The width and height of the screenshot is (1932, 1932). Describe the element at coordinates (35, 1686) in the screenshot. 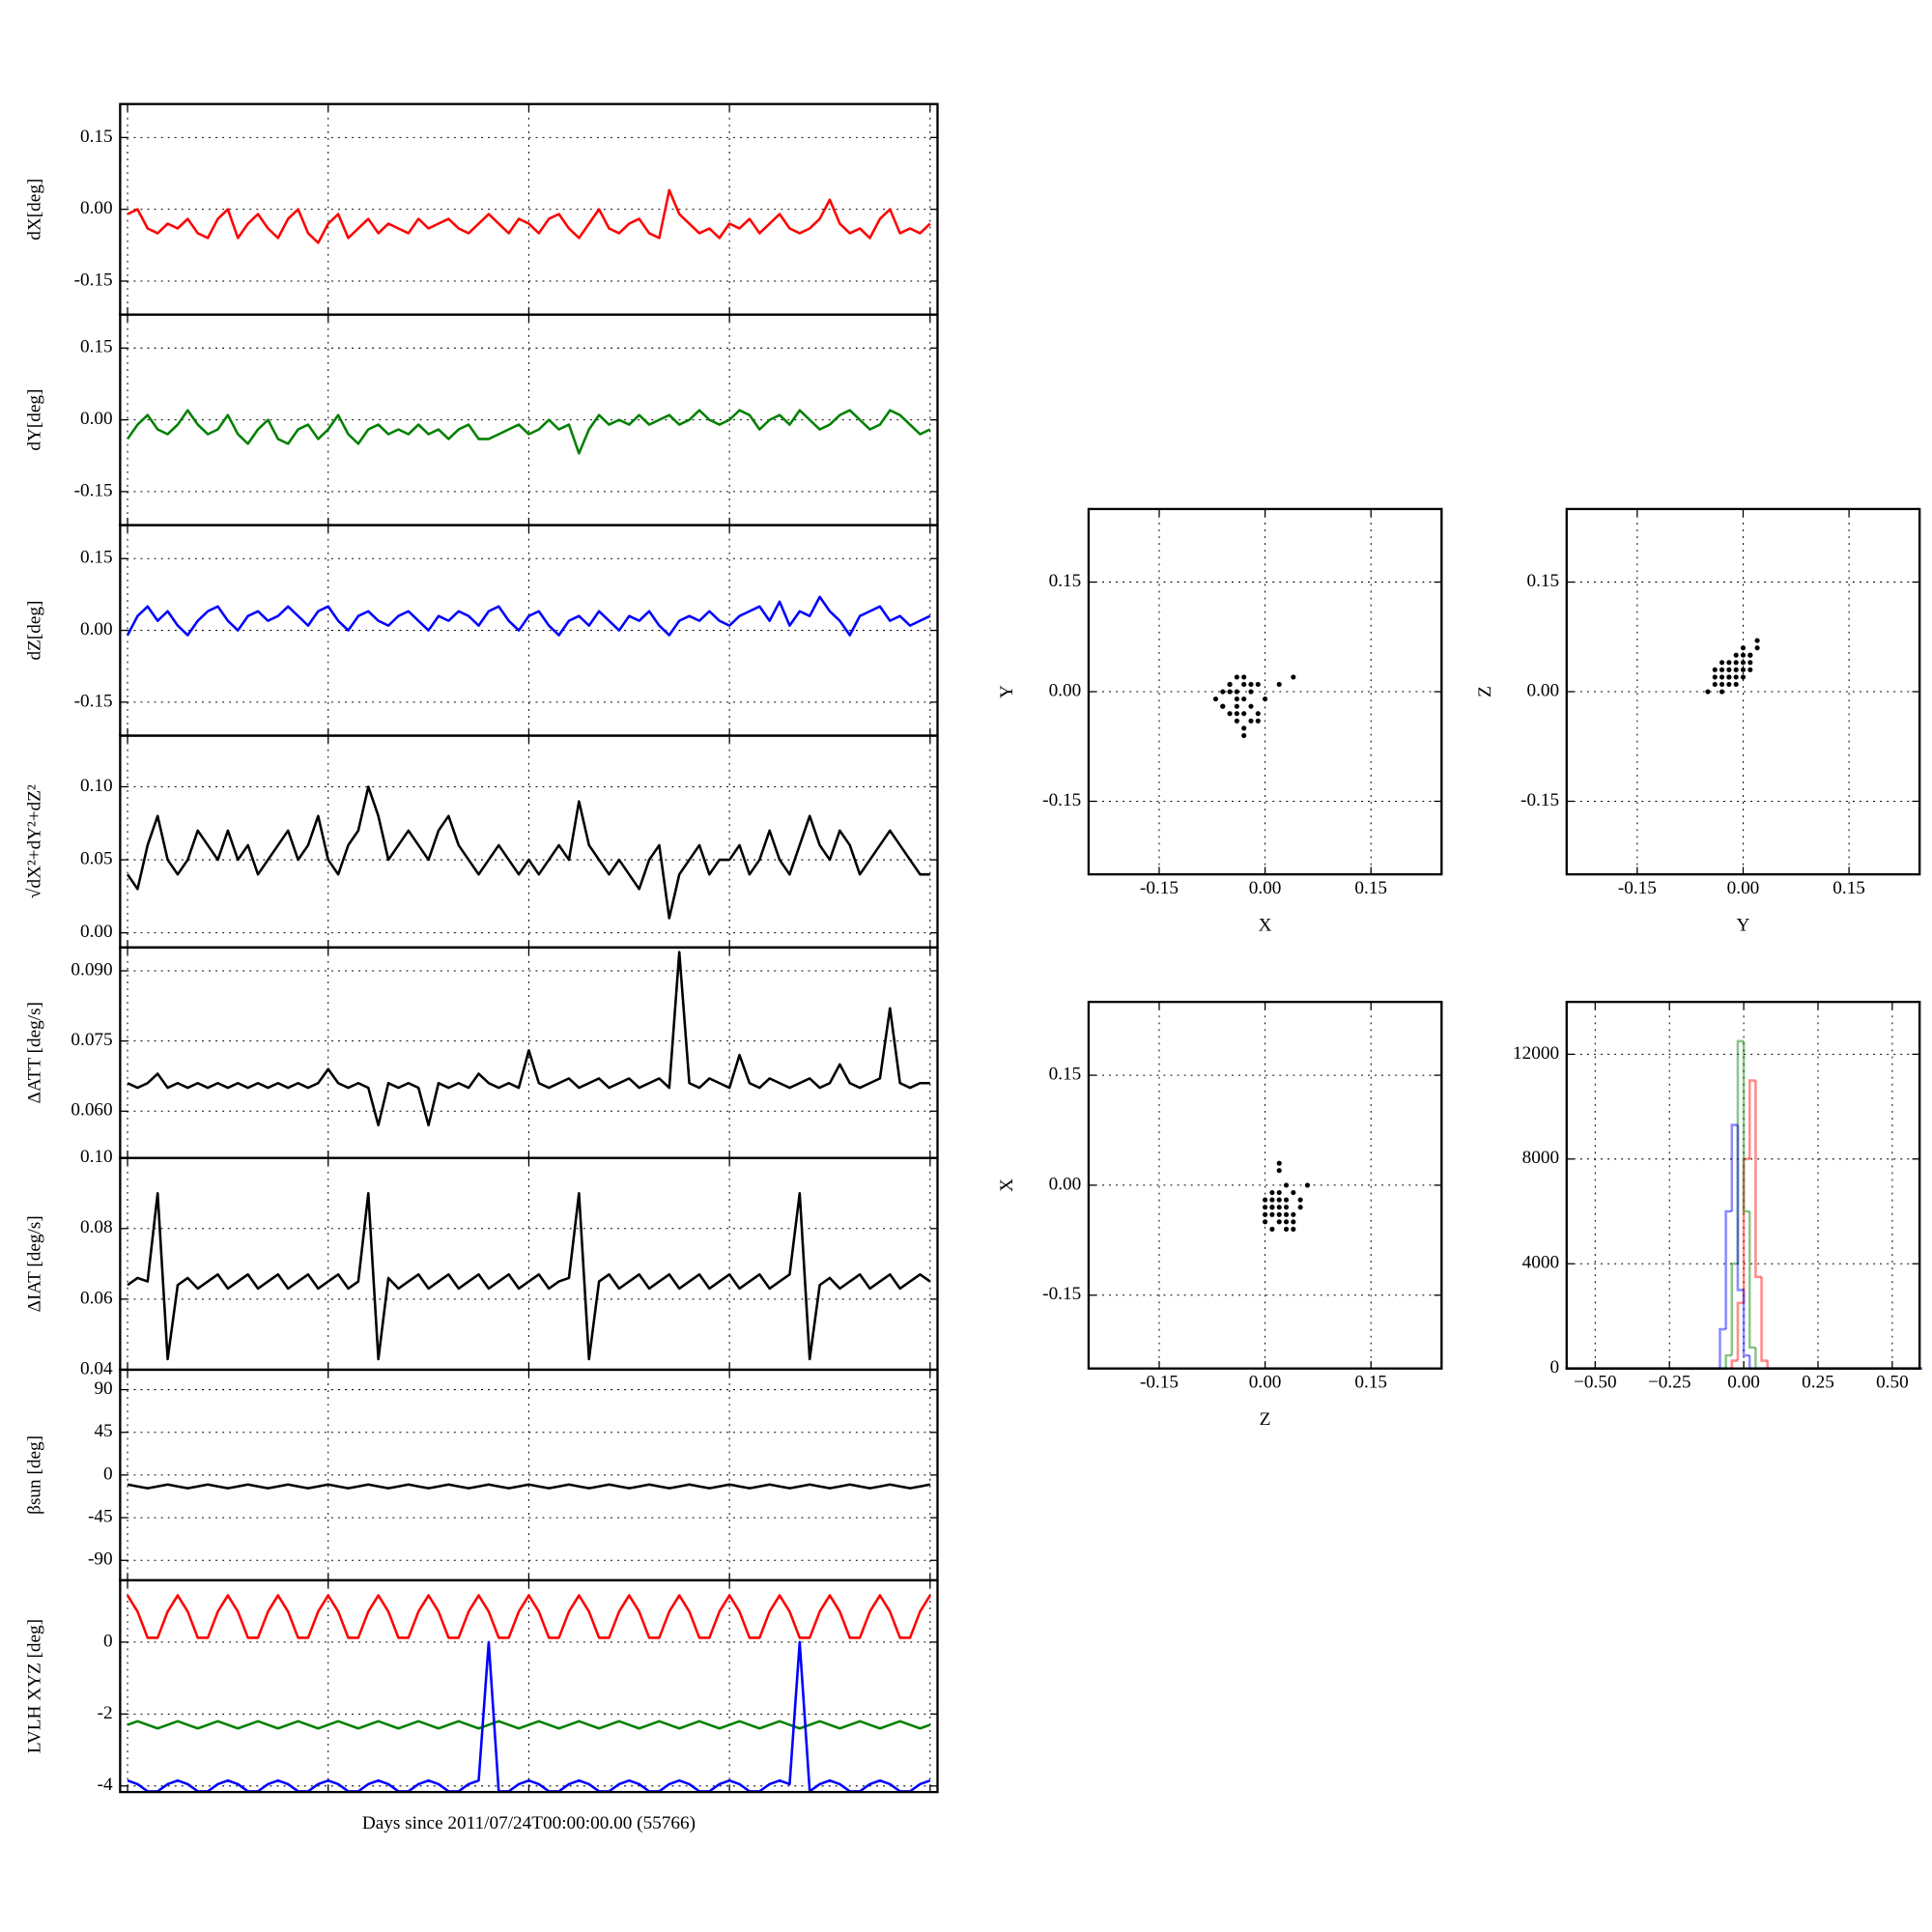

I see `y-axis-label: LVLH XYZ [deg]` at that location.